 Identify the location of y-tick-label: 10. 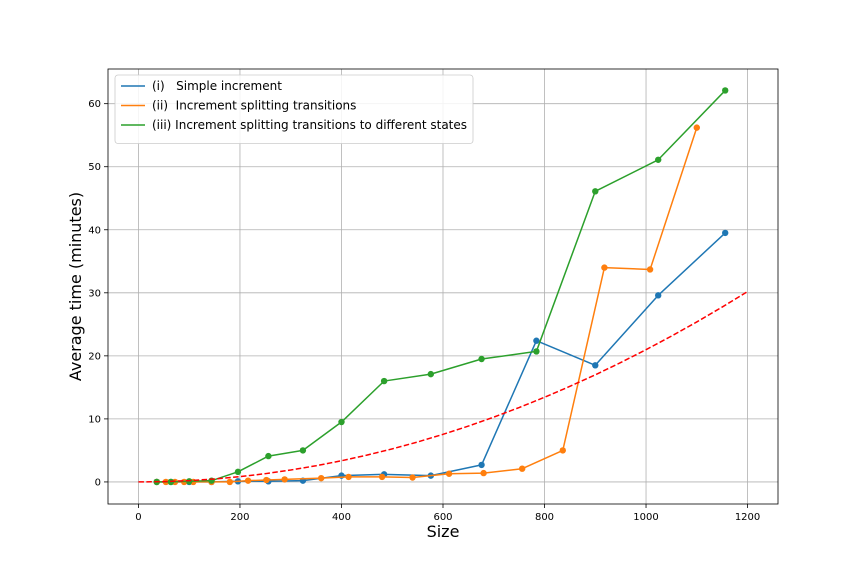
(94, 419).